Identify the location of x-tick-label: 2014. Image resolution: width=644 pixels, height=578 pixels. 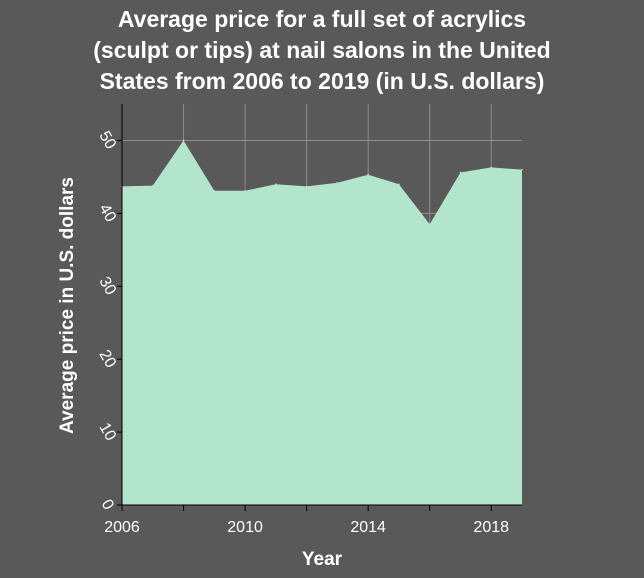
(368, 527).